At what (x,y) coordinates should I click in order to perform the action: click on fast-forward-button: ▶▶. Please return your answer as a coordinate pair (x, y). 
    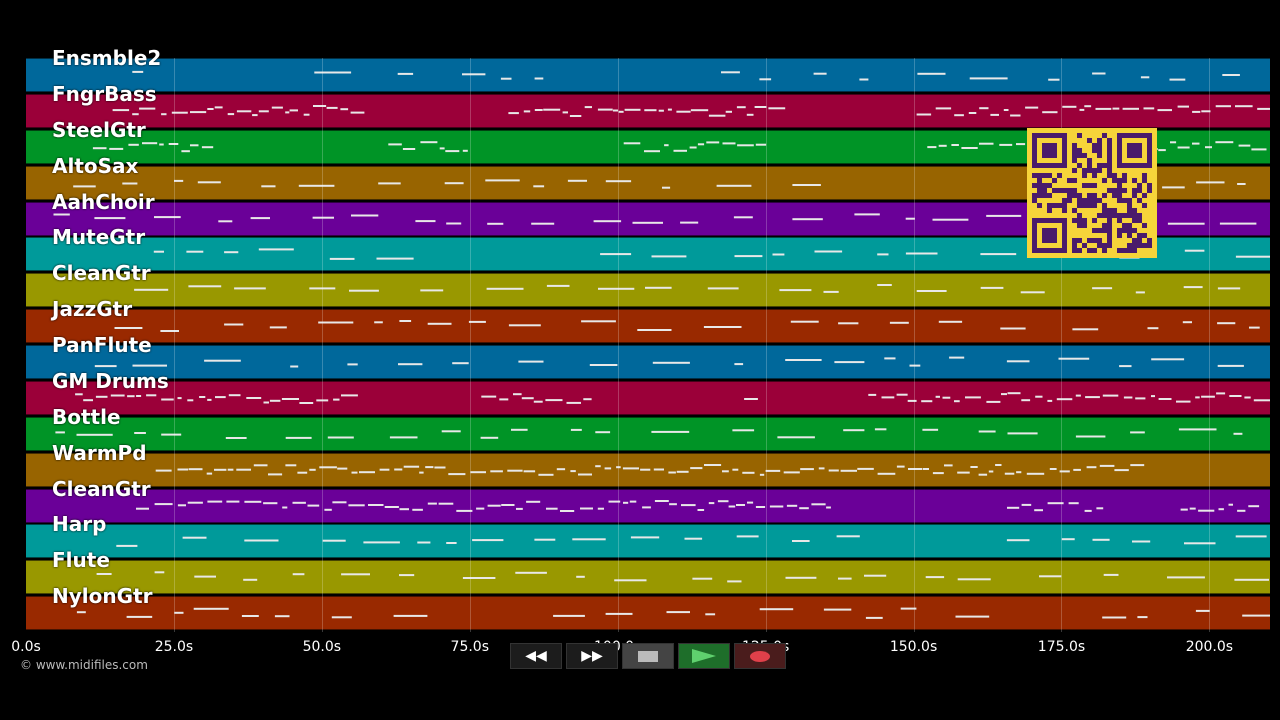
    Looking at the image, I should click on (592, 656).